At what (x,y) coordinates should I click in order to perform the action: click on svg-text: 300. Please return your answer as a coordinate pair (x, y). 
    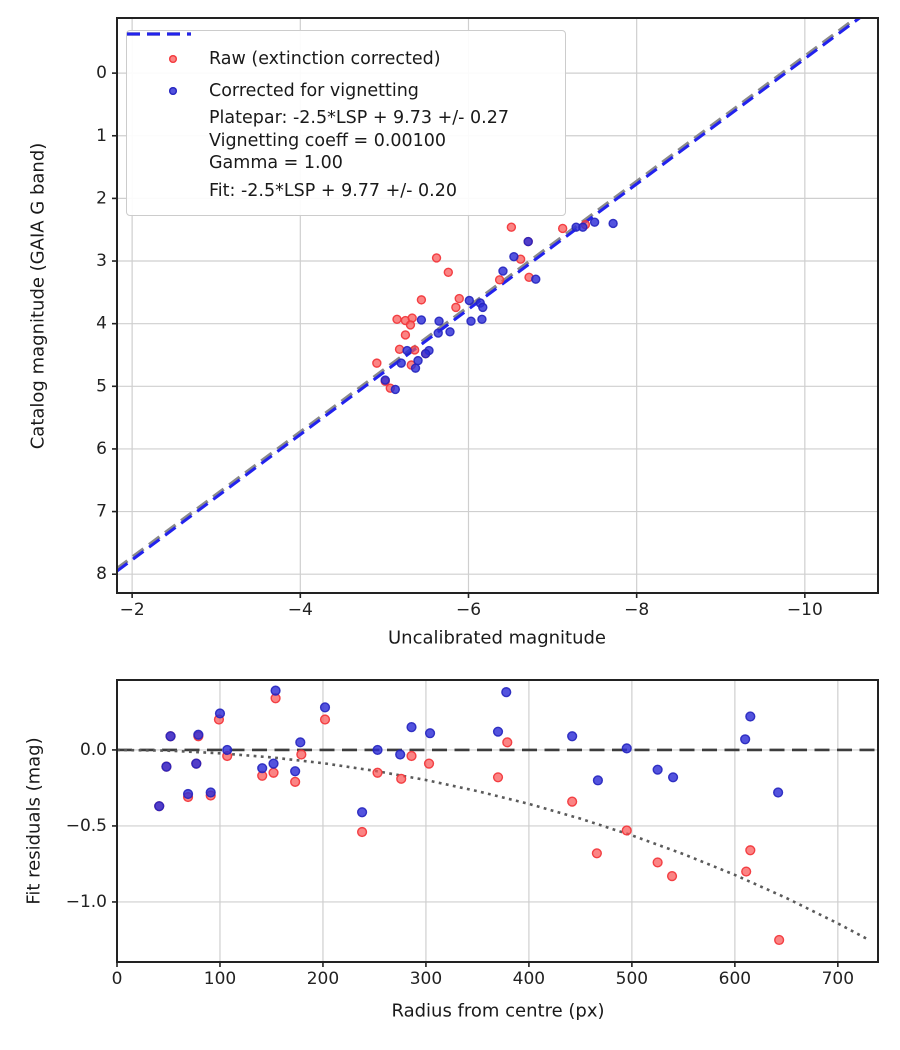
    Looking at the image, I should click on (426, 979).